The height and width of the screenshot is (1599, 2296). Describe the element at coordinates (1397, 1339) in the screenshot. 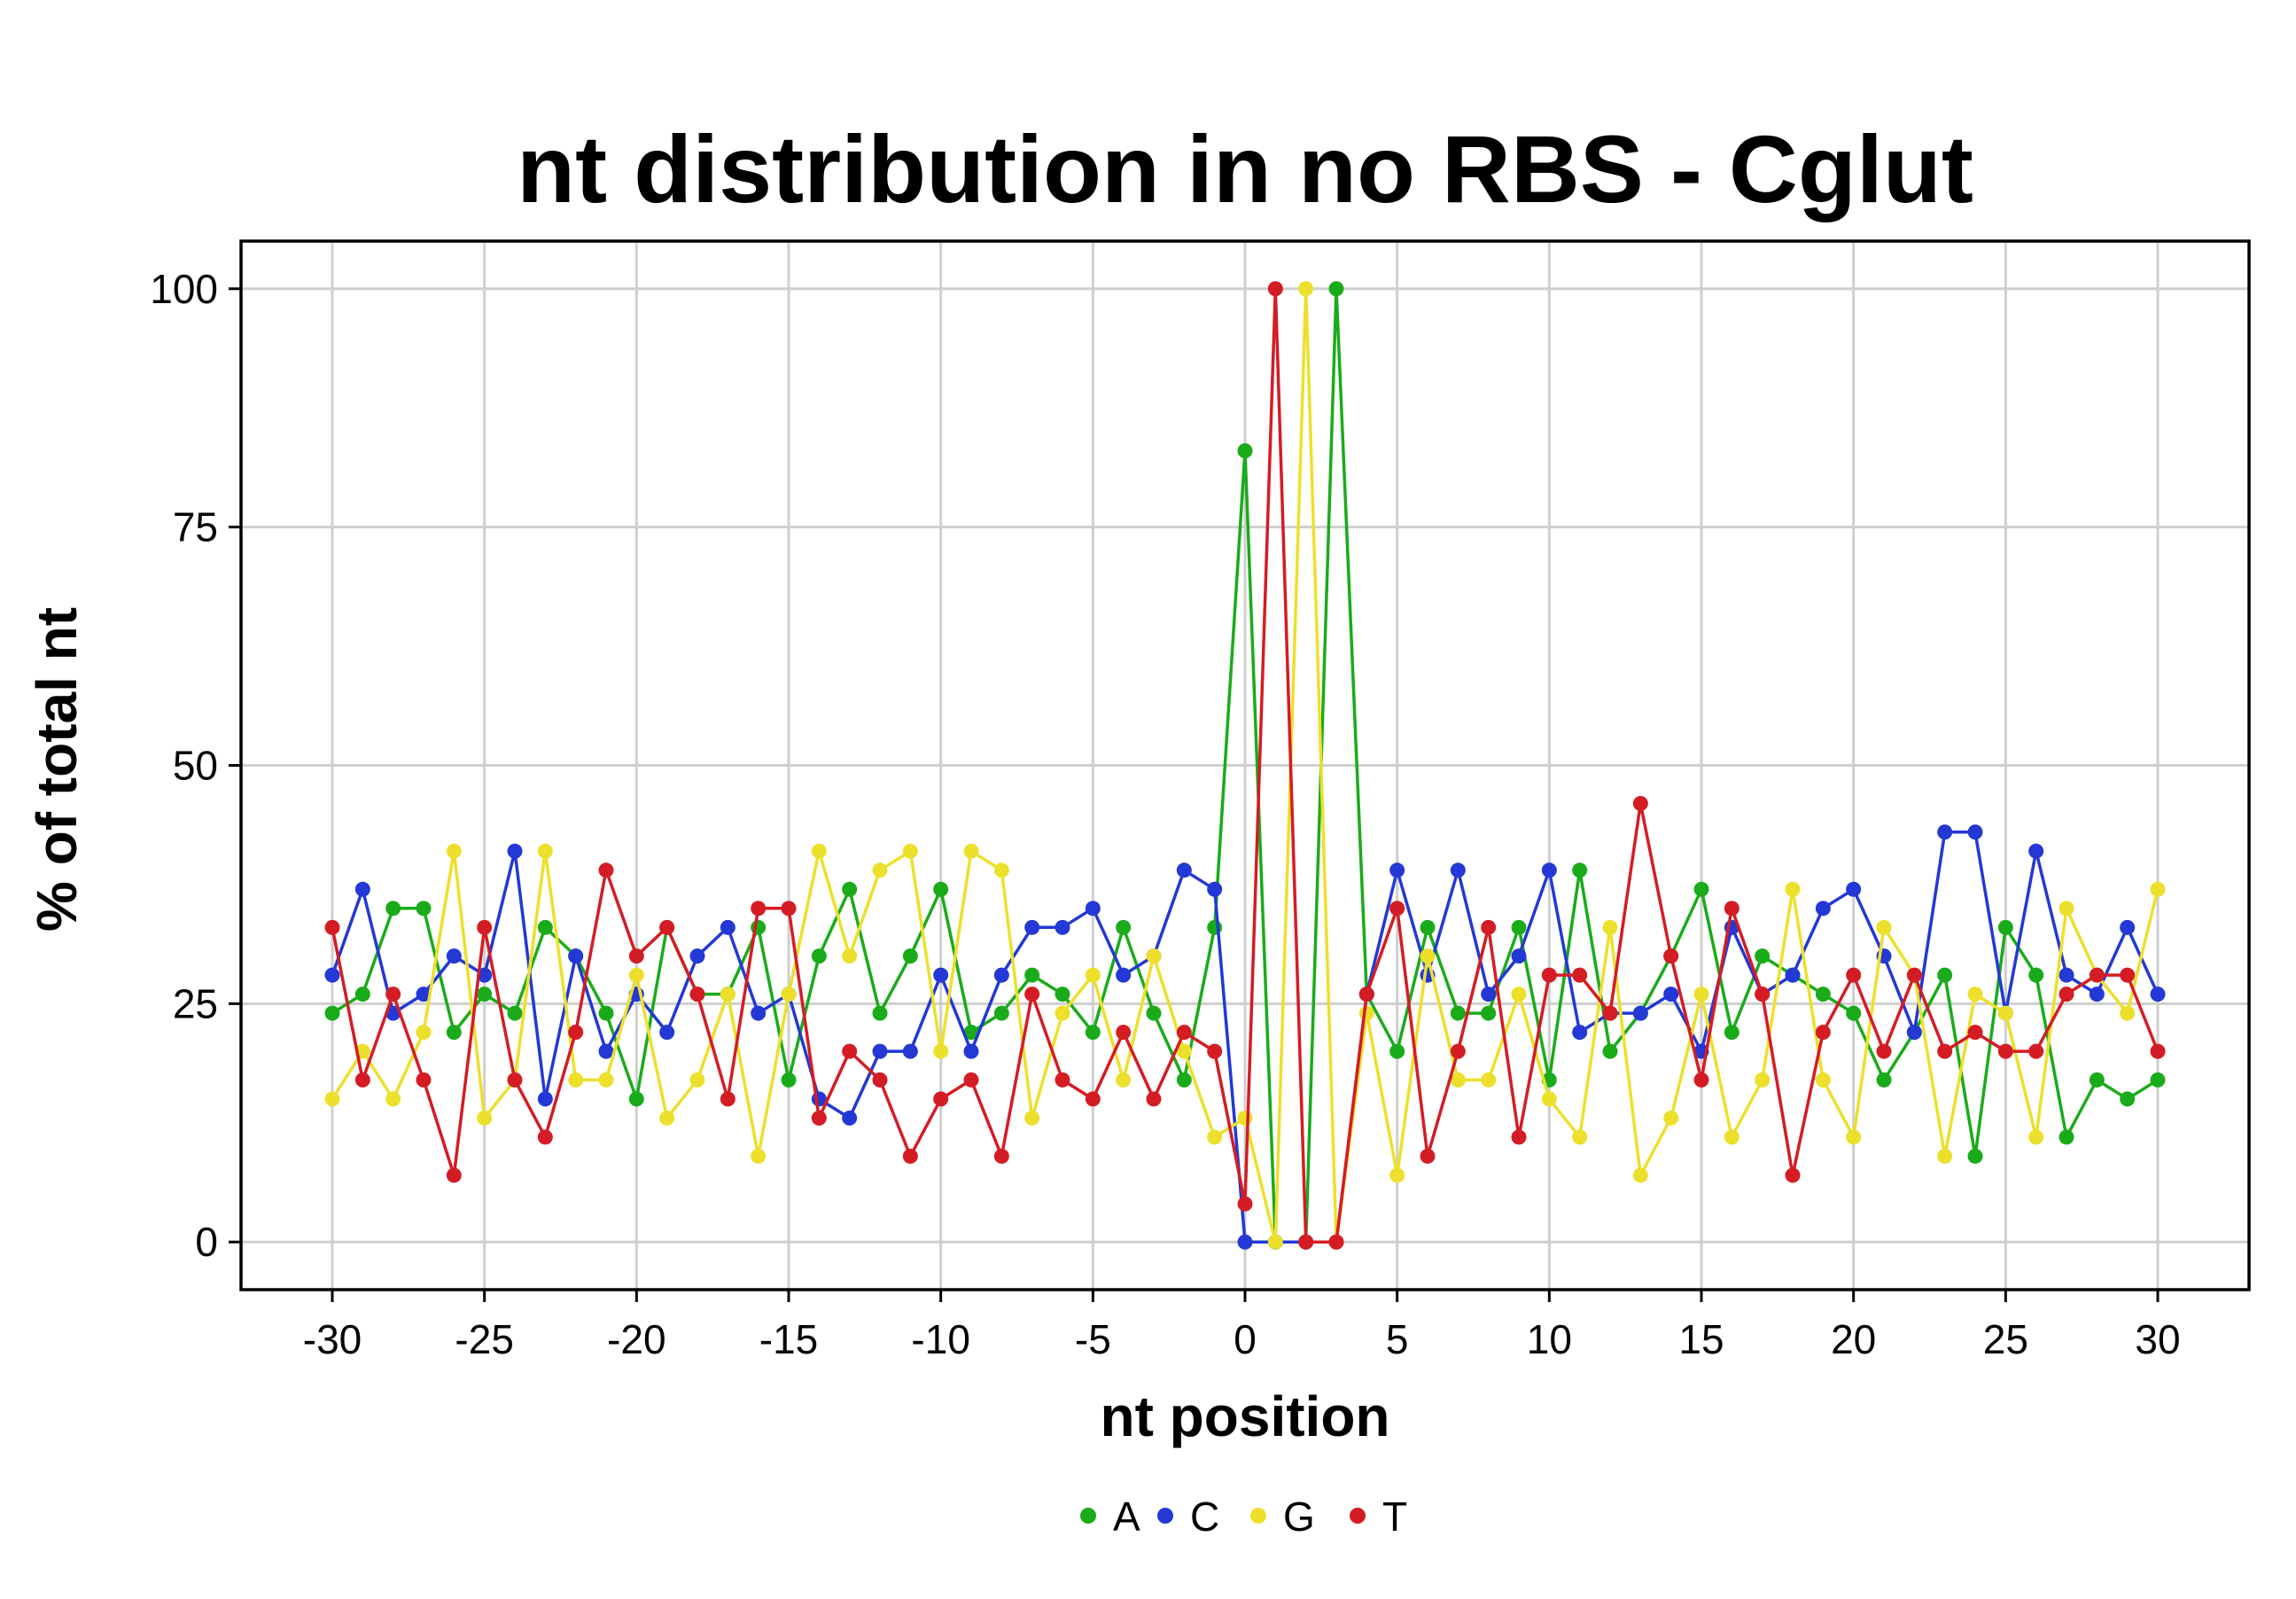

I see `x-tick-label: 5` at that location.